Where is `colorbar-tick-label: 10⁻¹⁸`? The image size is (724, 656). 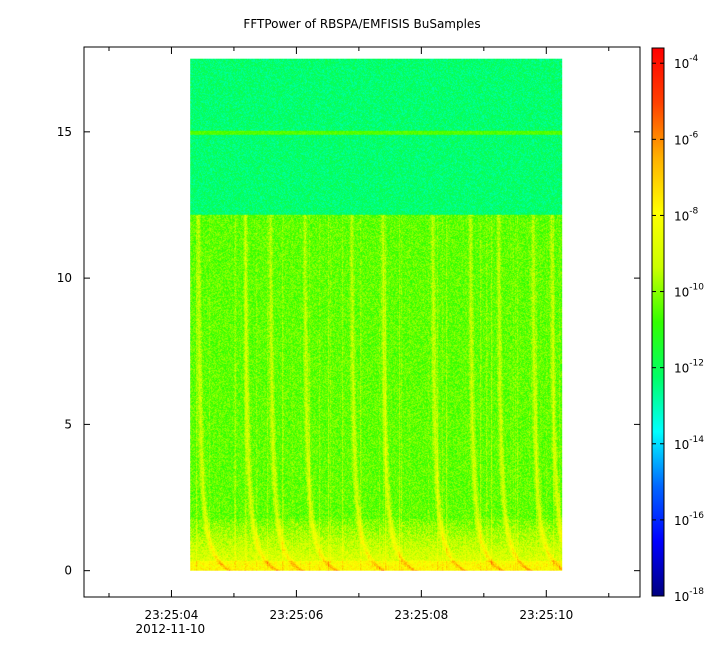 colorbar-tick-label: 10⁻¹⁸ is located at coordinates (689, 595).